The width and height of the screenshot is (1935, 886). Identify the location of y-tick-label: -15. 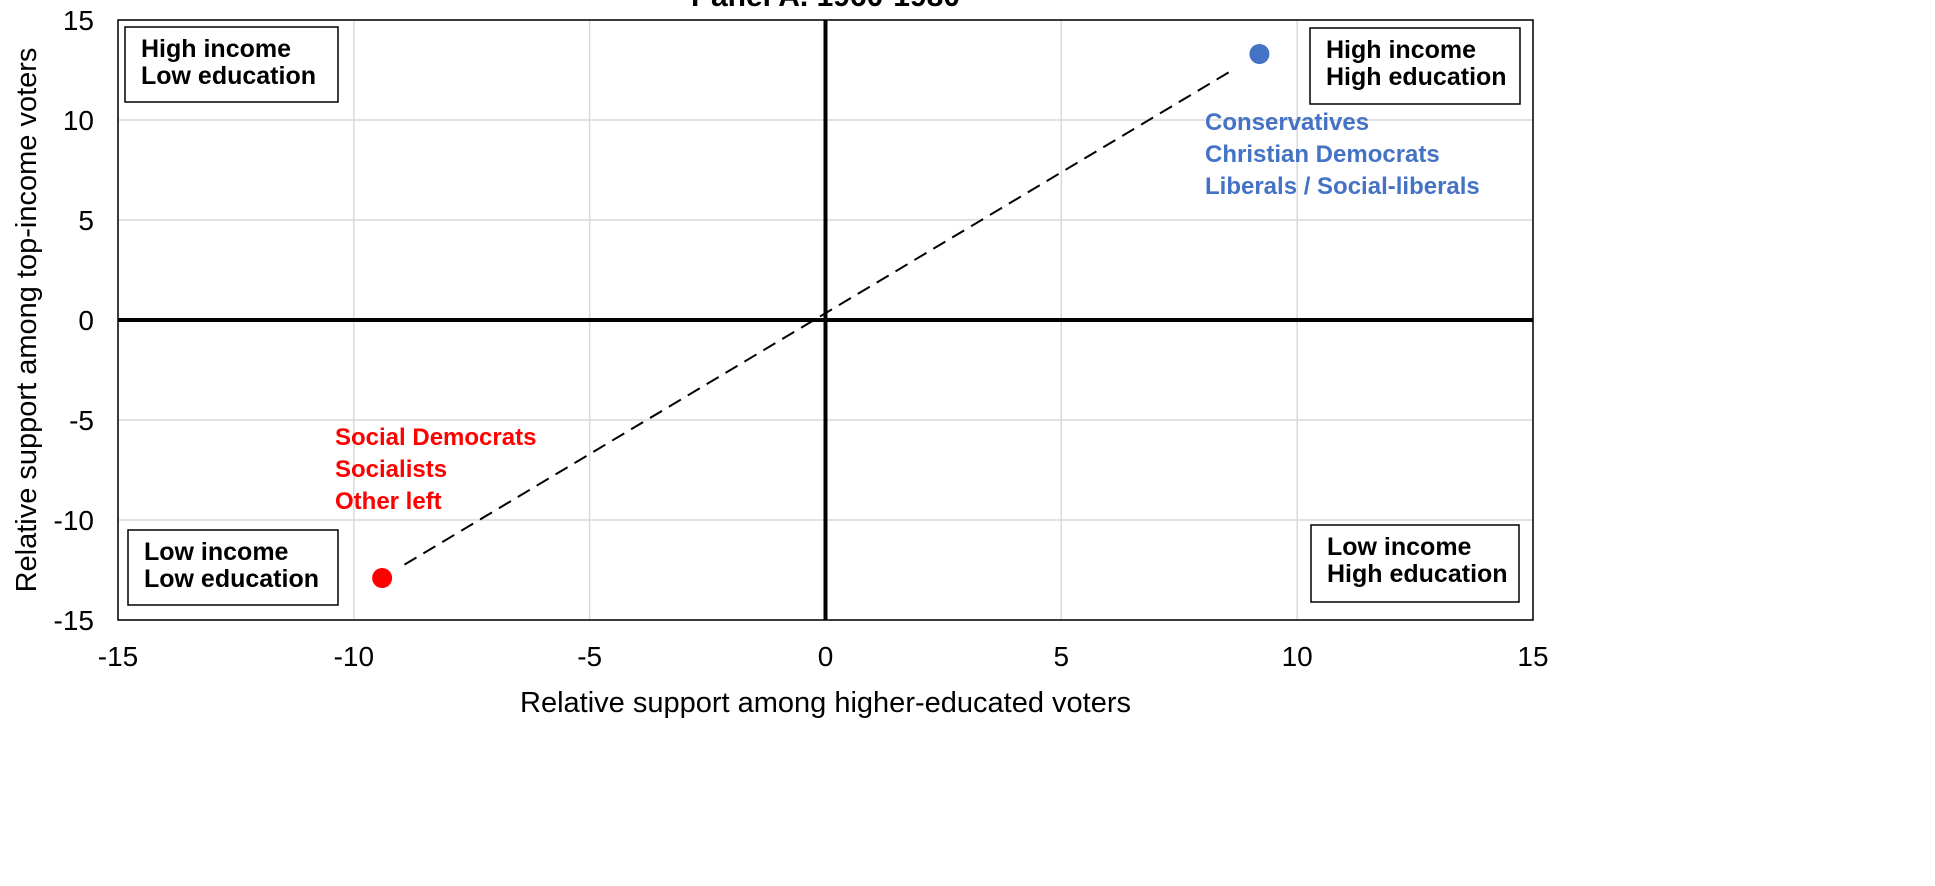
(74, 620).